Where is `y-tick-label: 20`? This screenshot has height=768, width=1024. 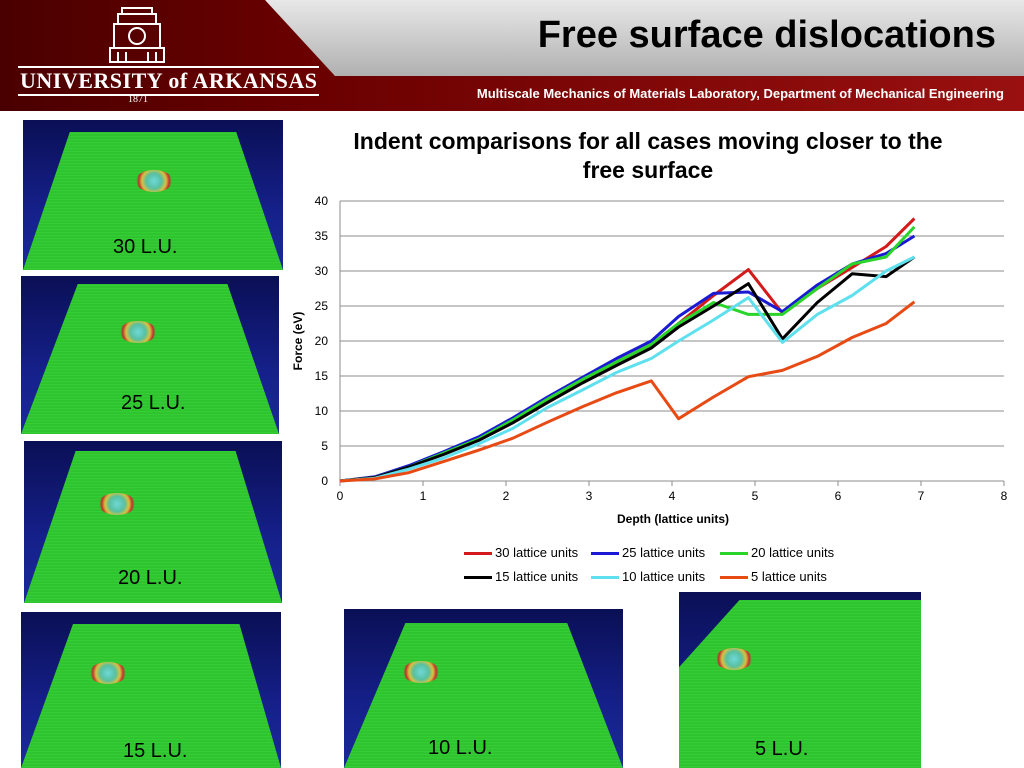
y-tick-label: 20 is located at coordinates (322, 341).